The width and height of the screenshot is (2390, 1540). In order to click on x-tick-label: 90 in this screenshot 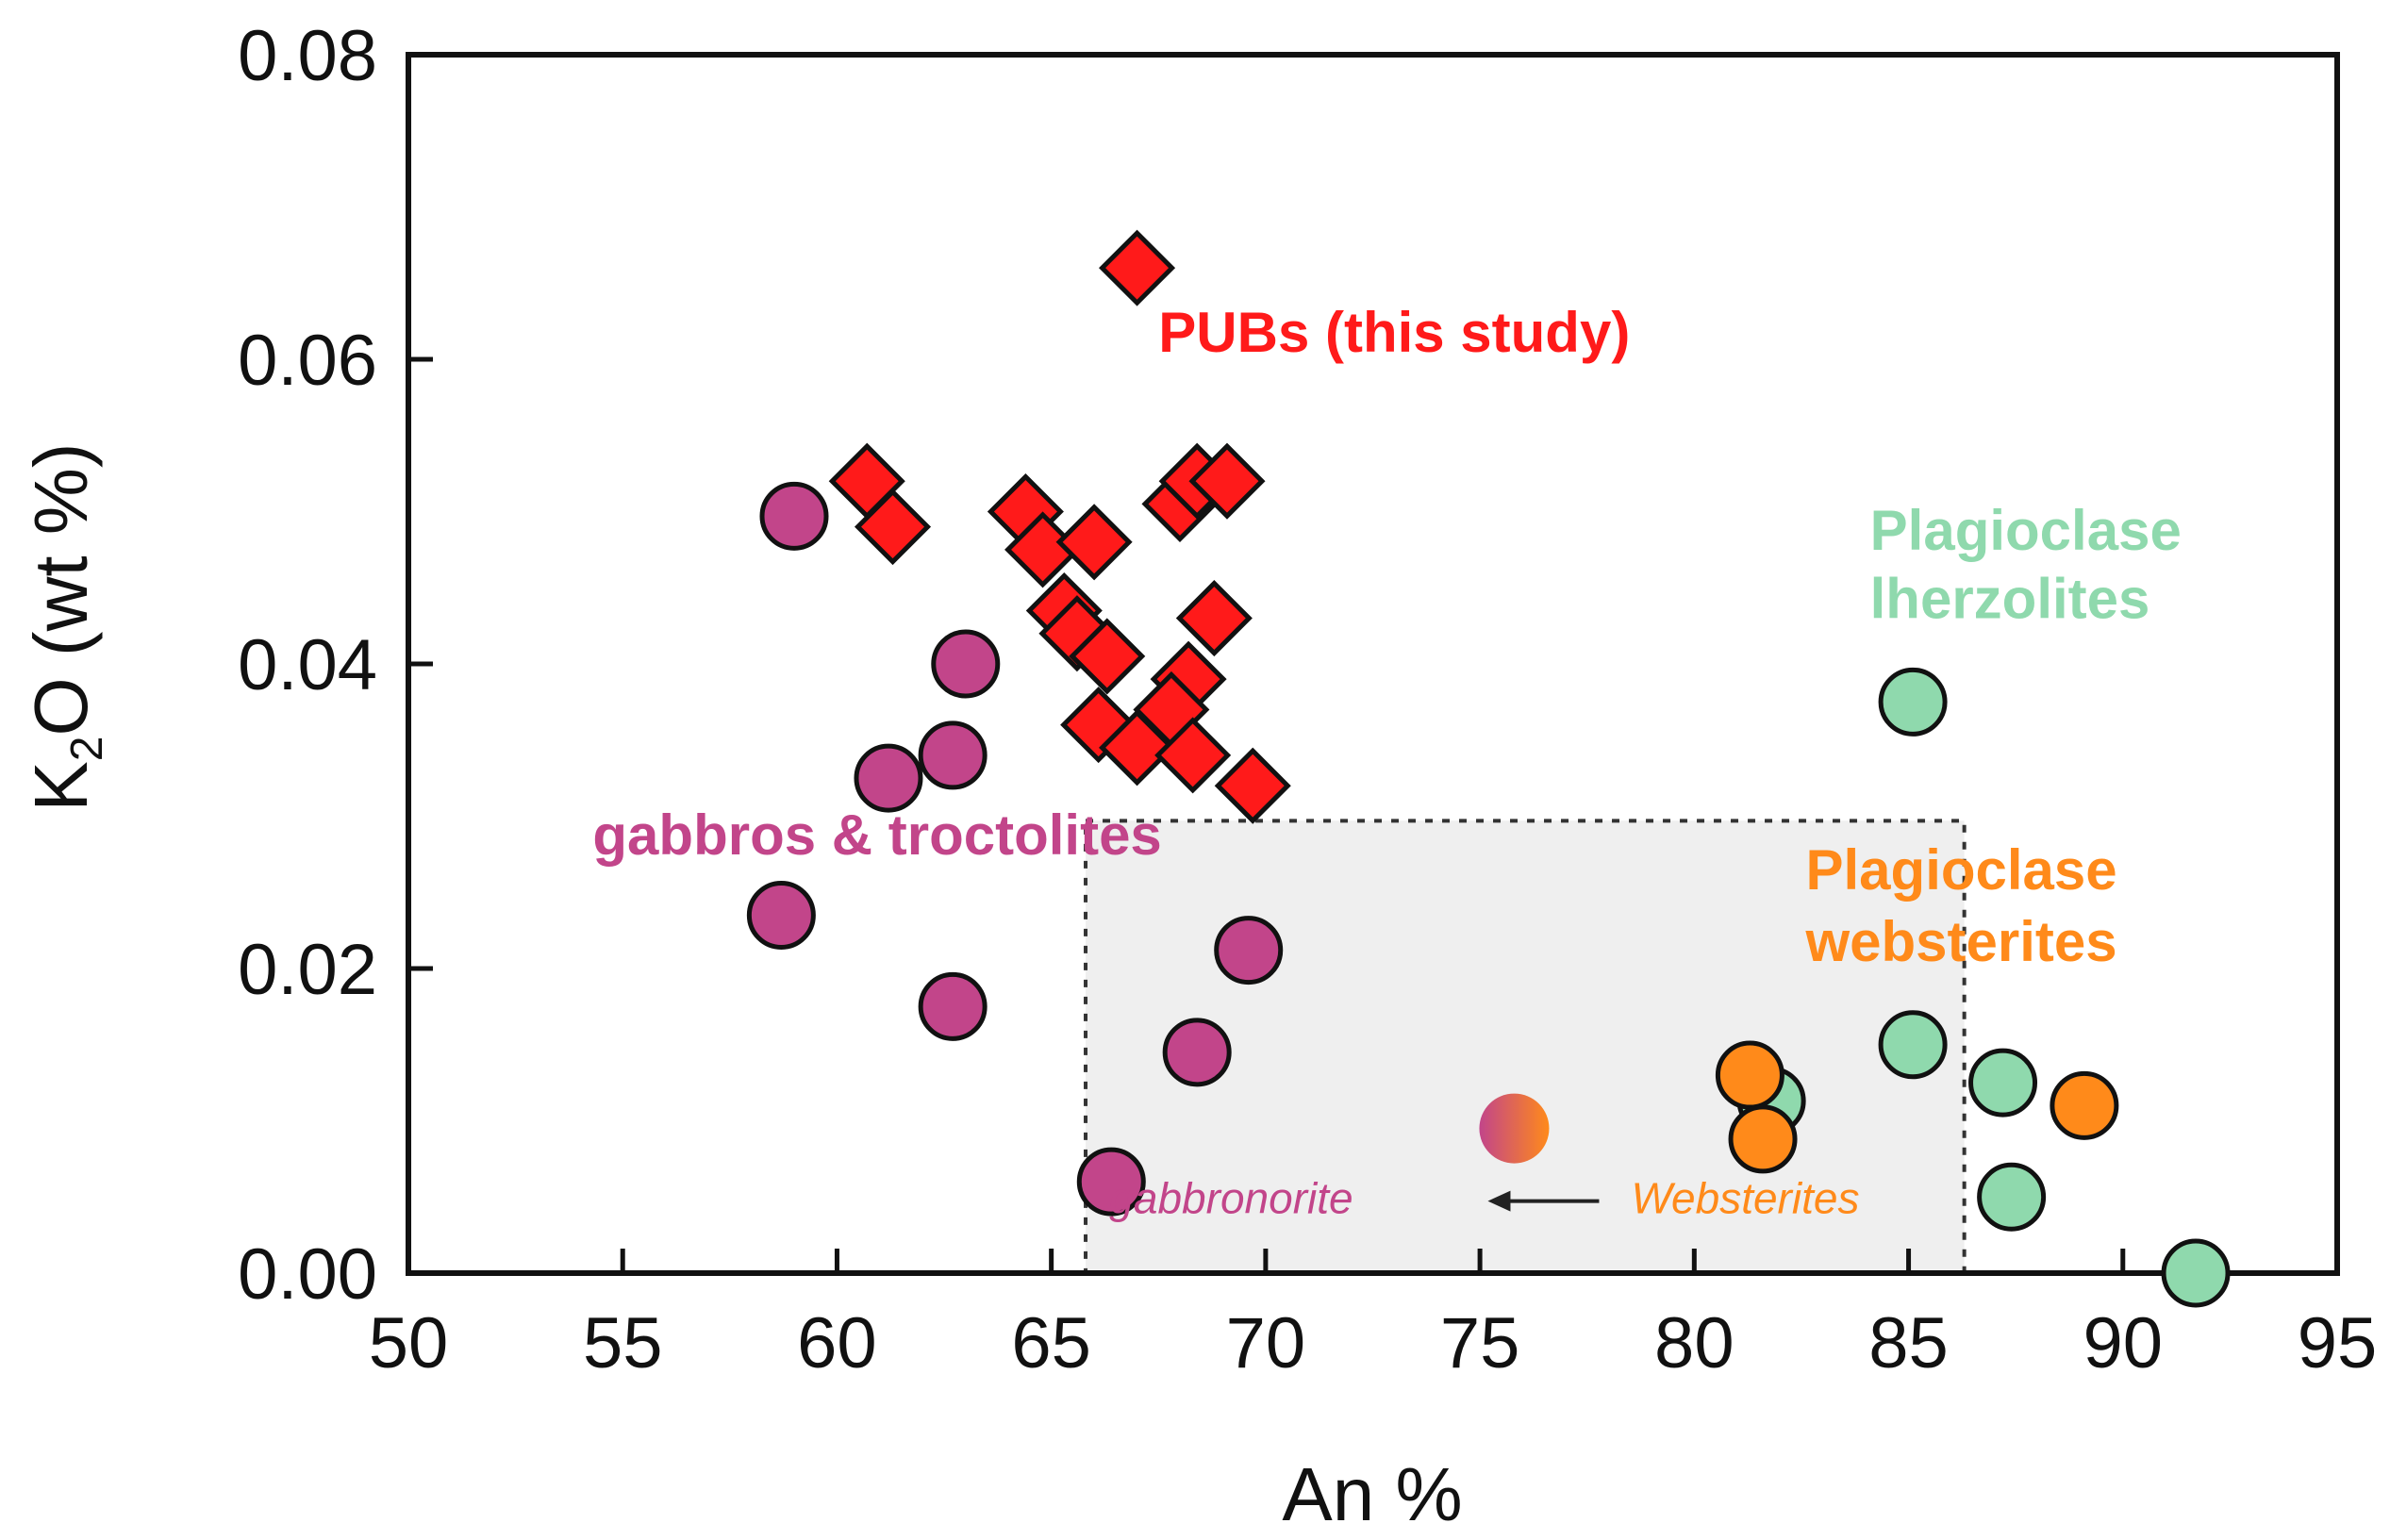, I will do `click(2123, 1343)`.